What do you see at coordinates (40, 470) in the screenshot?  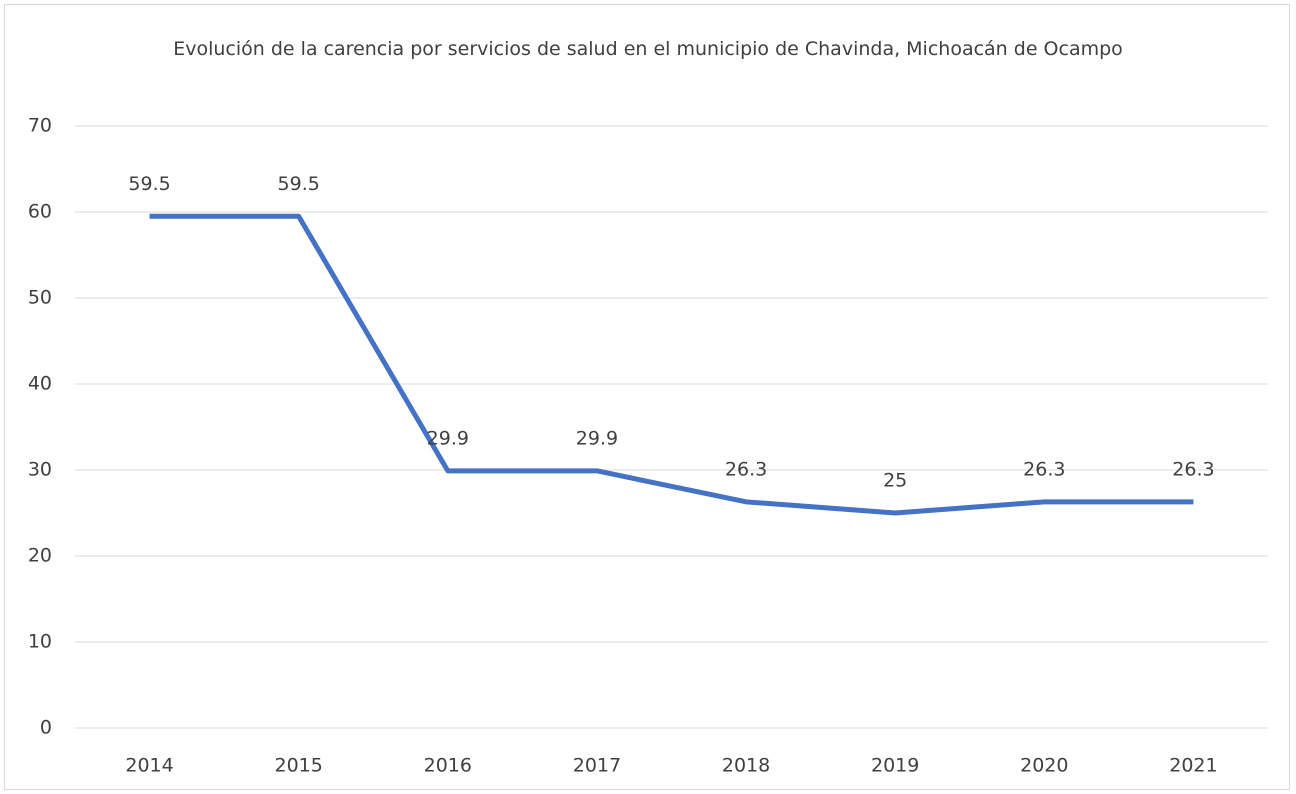 I see `y-tick-label: 30` at bounding box center [40, 470].